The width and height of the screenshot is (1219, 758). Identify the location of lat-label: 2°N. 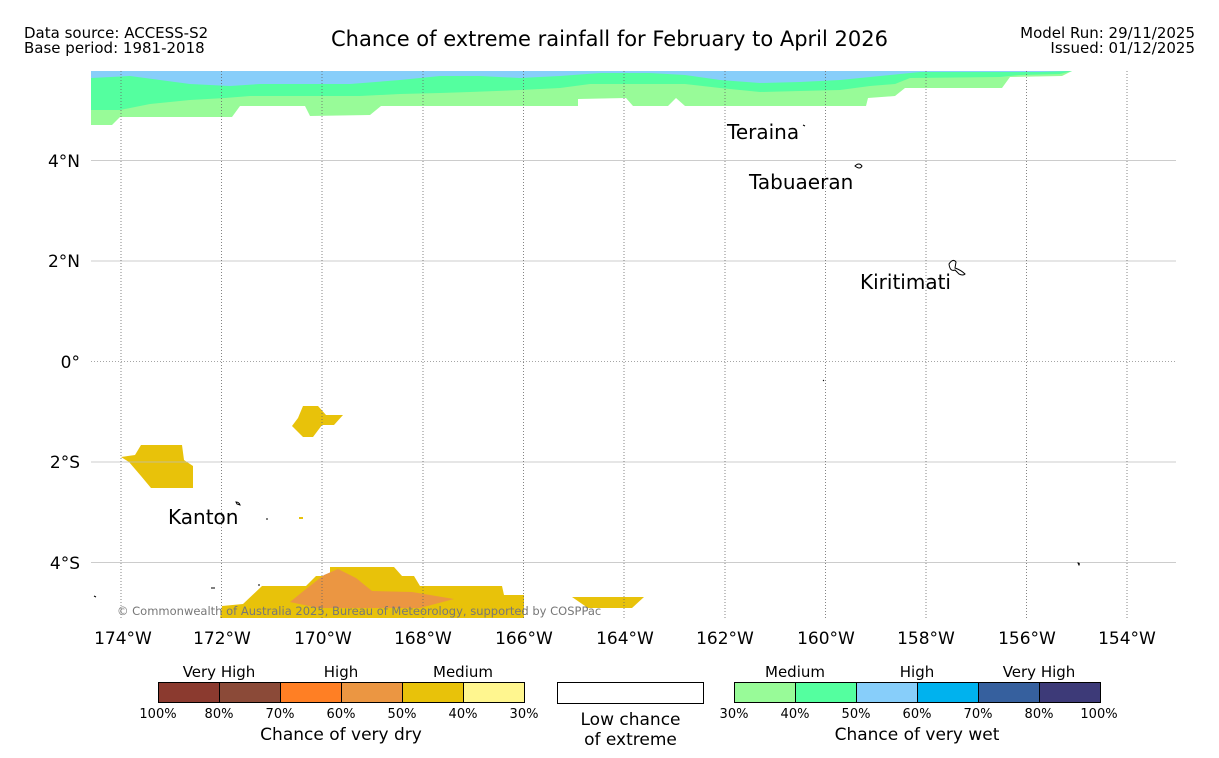
(64, 262).